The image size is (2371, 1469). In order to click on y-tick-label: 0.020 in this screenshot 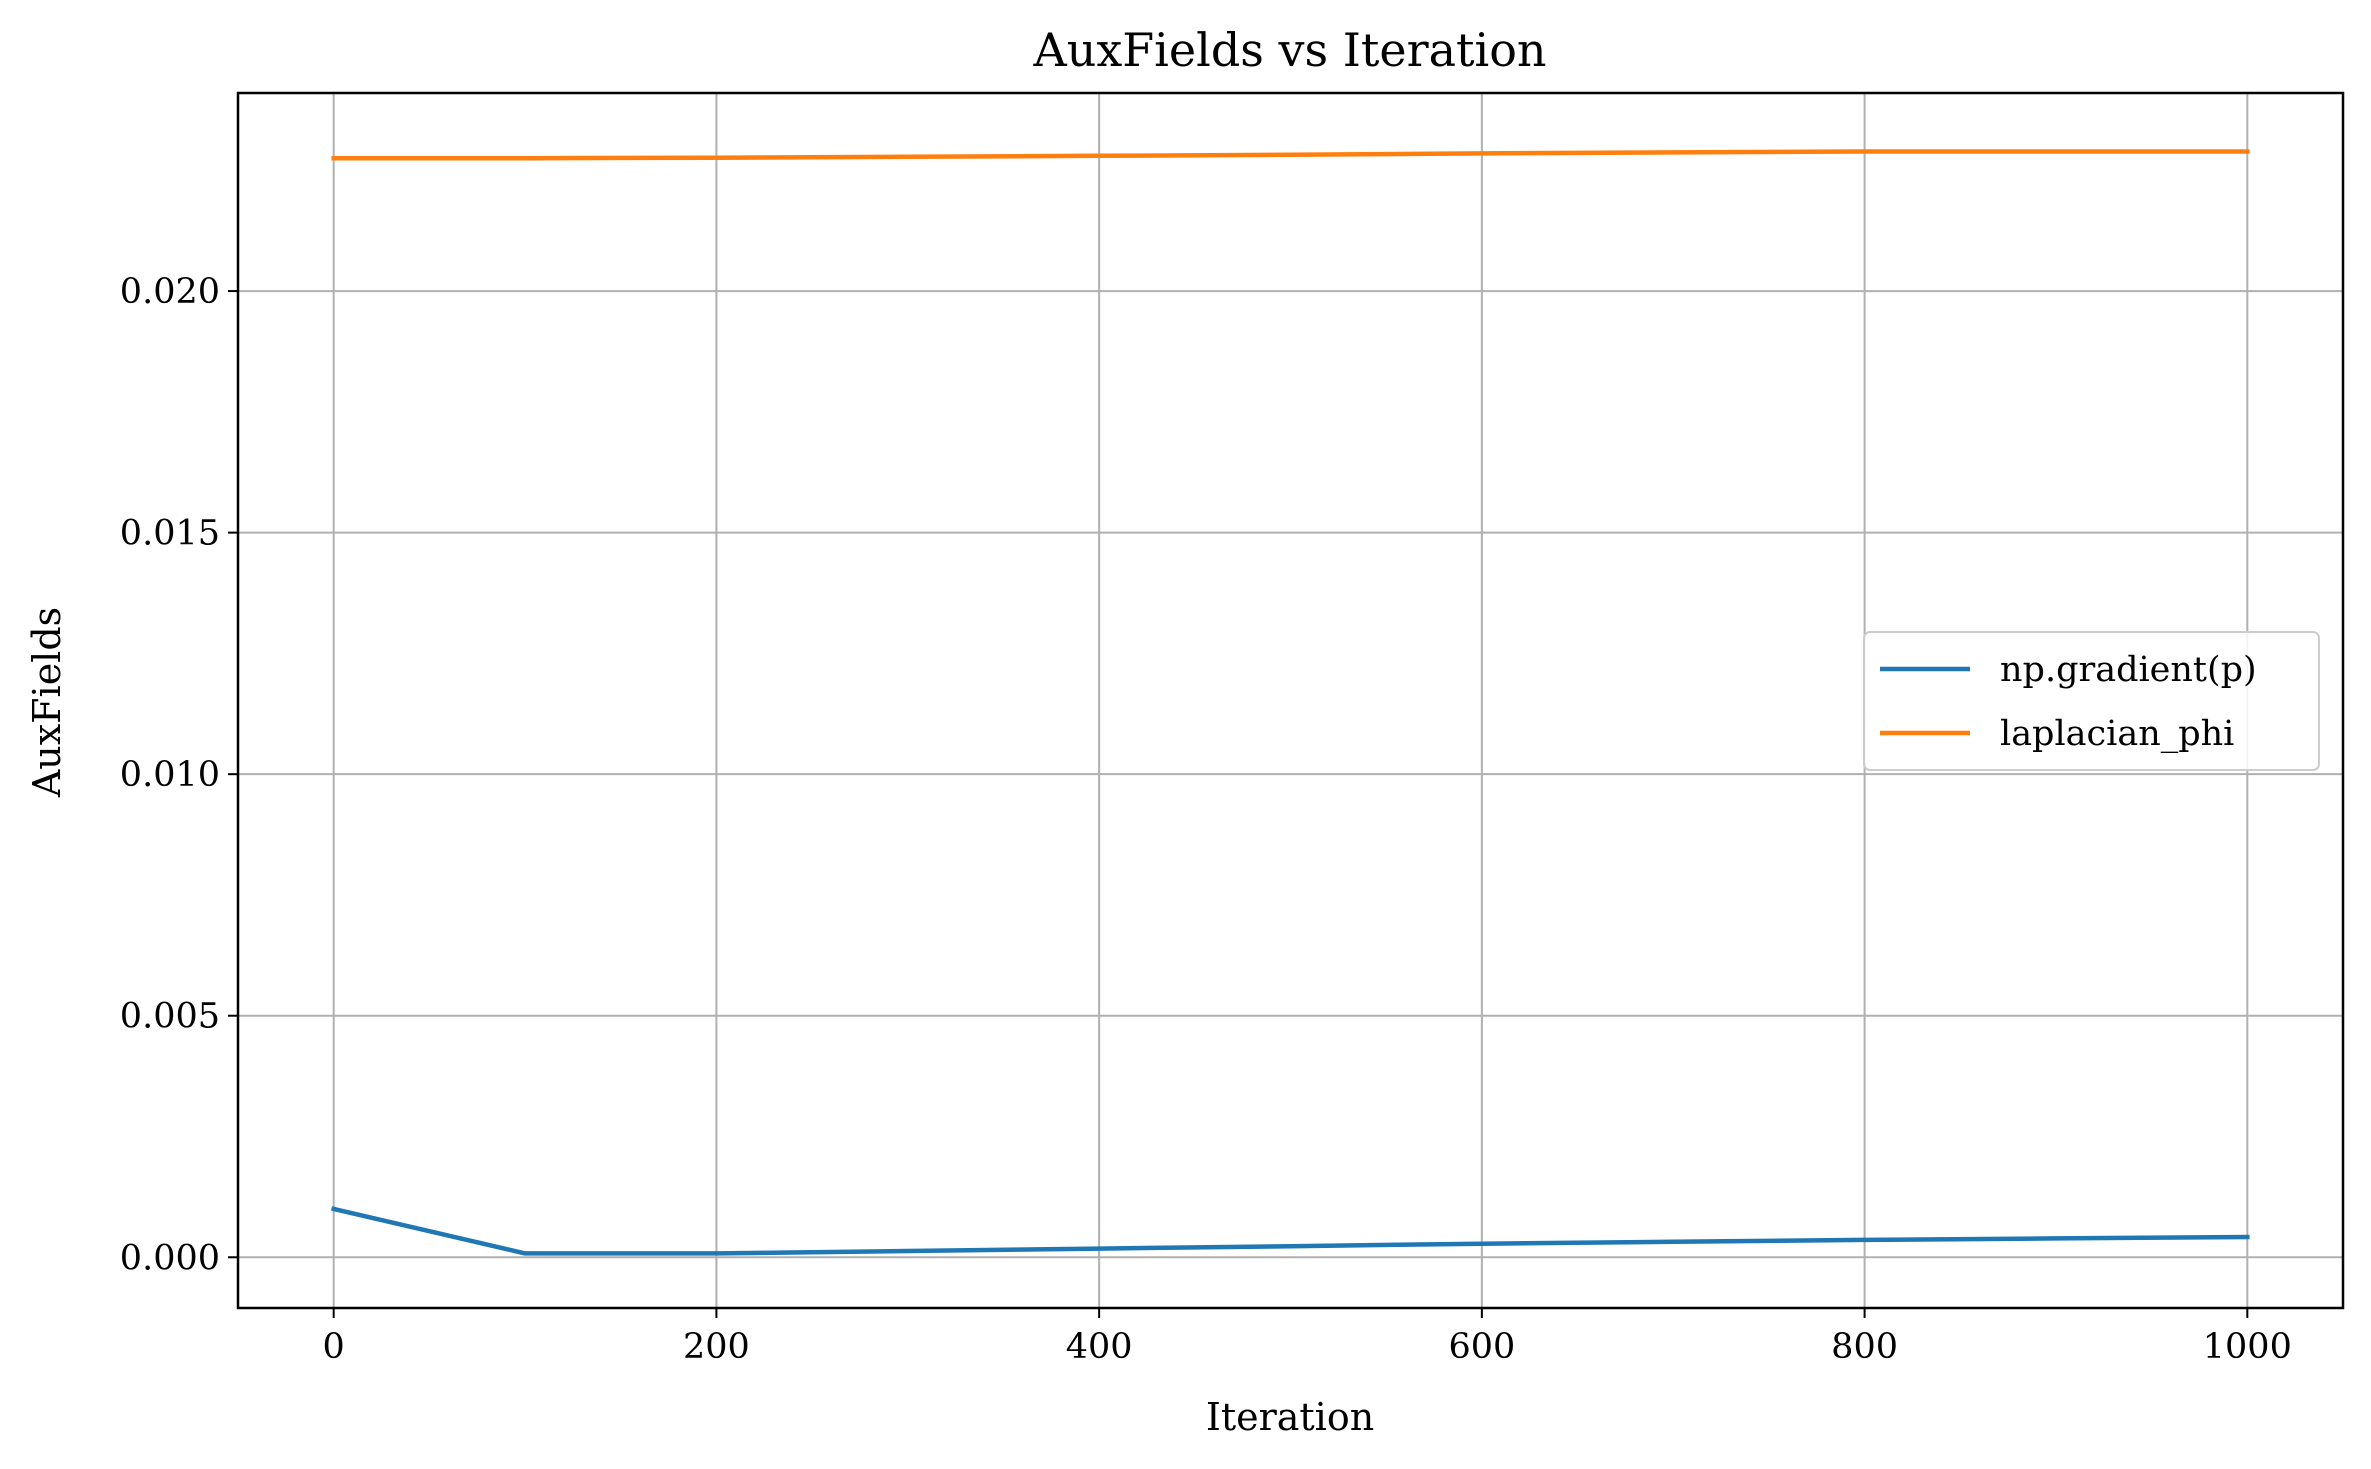, I will do `click(170, 292)`.